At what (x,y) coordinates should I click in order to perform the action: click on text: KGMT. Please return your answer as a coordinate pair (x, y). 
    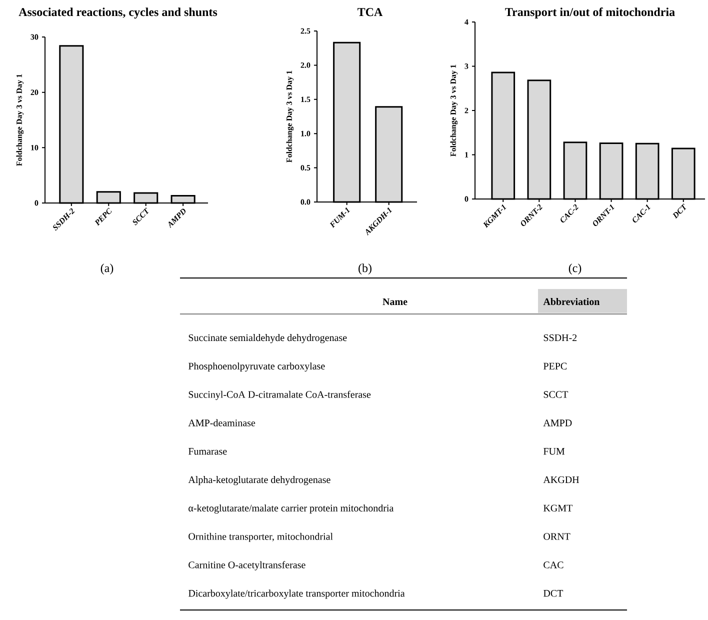
    Looking at the image, I should click on (557, 508).